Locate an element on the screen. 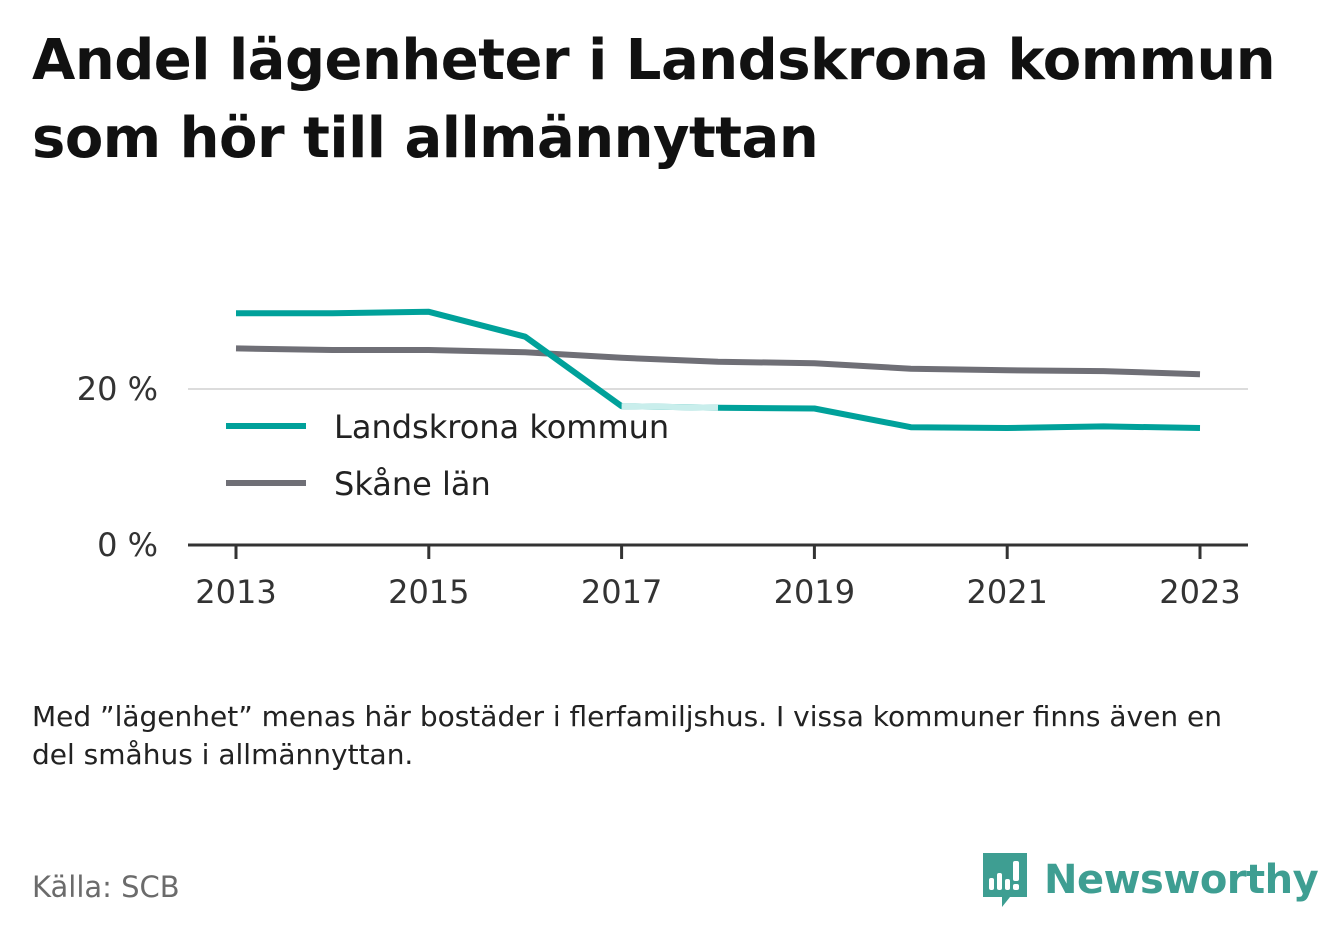 The image size is (1322, 939). legend: Landskrona kommun Skåne län is located at coordinates (442, 462).